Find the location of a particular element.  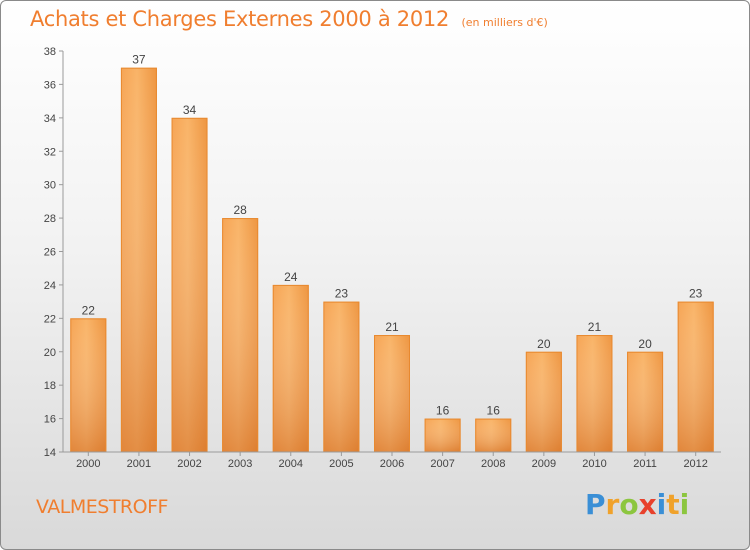

logo-letter: t is located at coordinates (673, 504).